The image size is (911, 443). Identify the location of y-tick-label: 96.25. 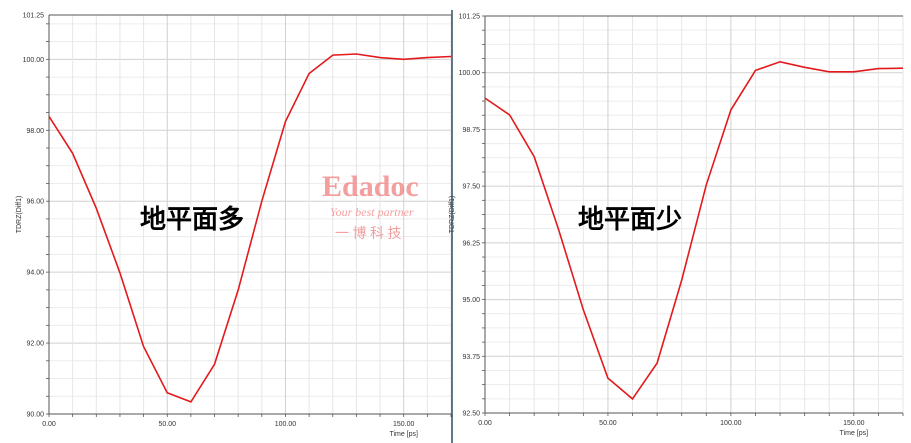
(471, 243).